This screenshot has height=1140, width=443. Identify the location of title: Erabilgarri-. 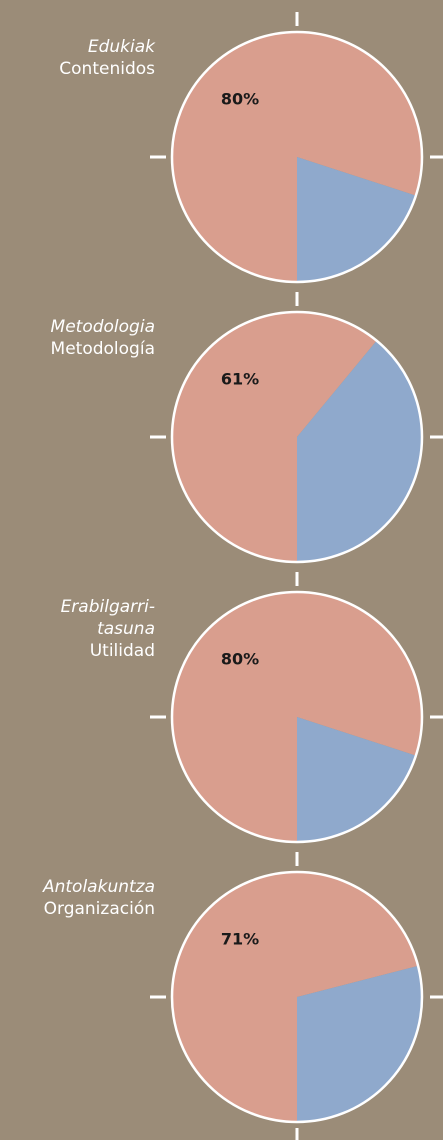
(108, 607).